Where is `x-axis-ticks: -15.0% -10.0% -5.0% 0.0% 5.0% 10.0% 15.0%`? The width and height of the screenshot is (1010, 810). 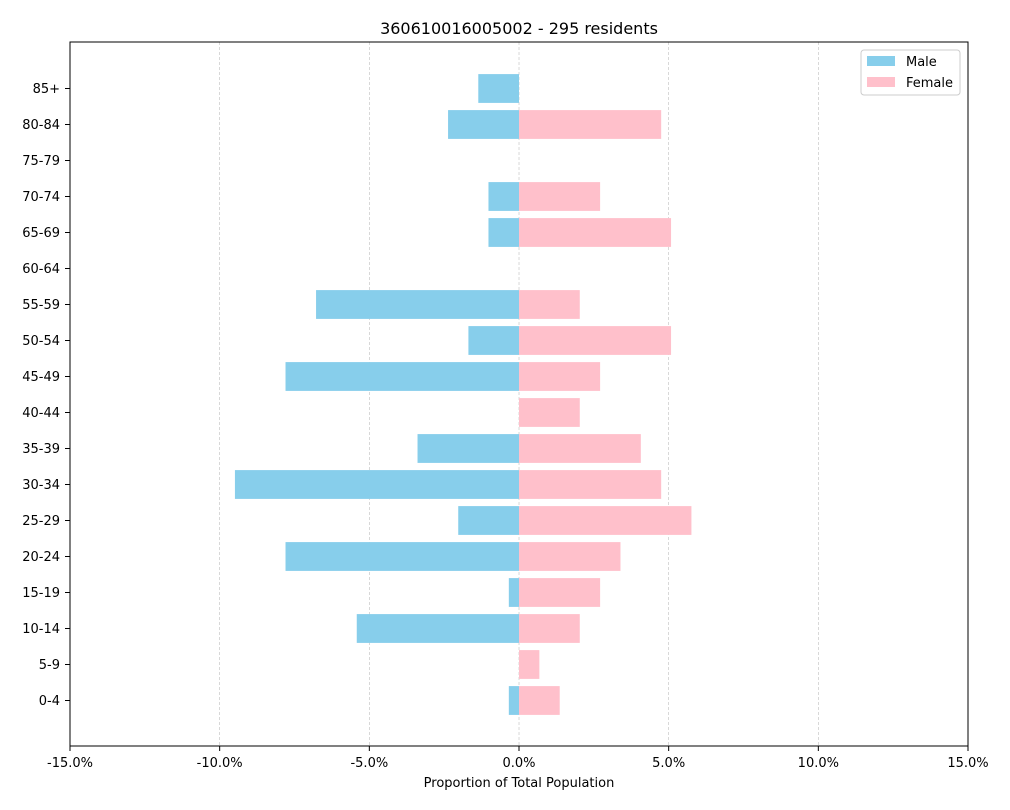 x-axis-ticks: -15.0% -10.0% -5.0% 0.0% 5.0% 10.0% 15.0% is located at coordinates (518, 758).